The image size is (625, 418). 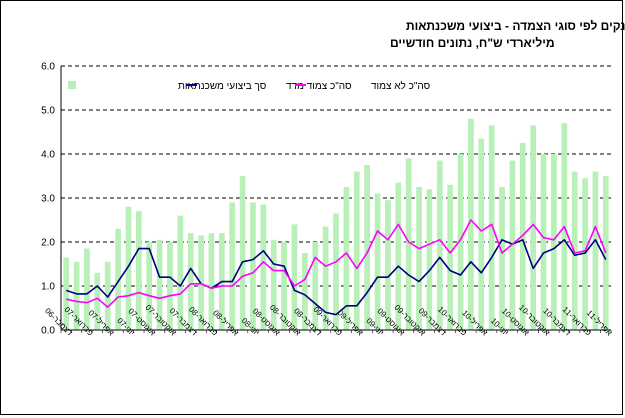 I want to click on y-tick-label: 3.0, so click(x=48, y=199).